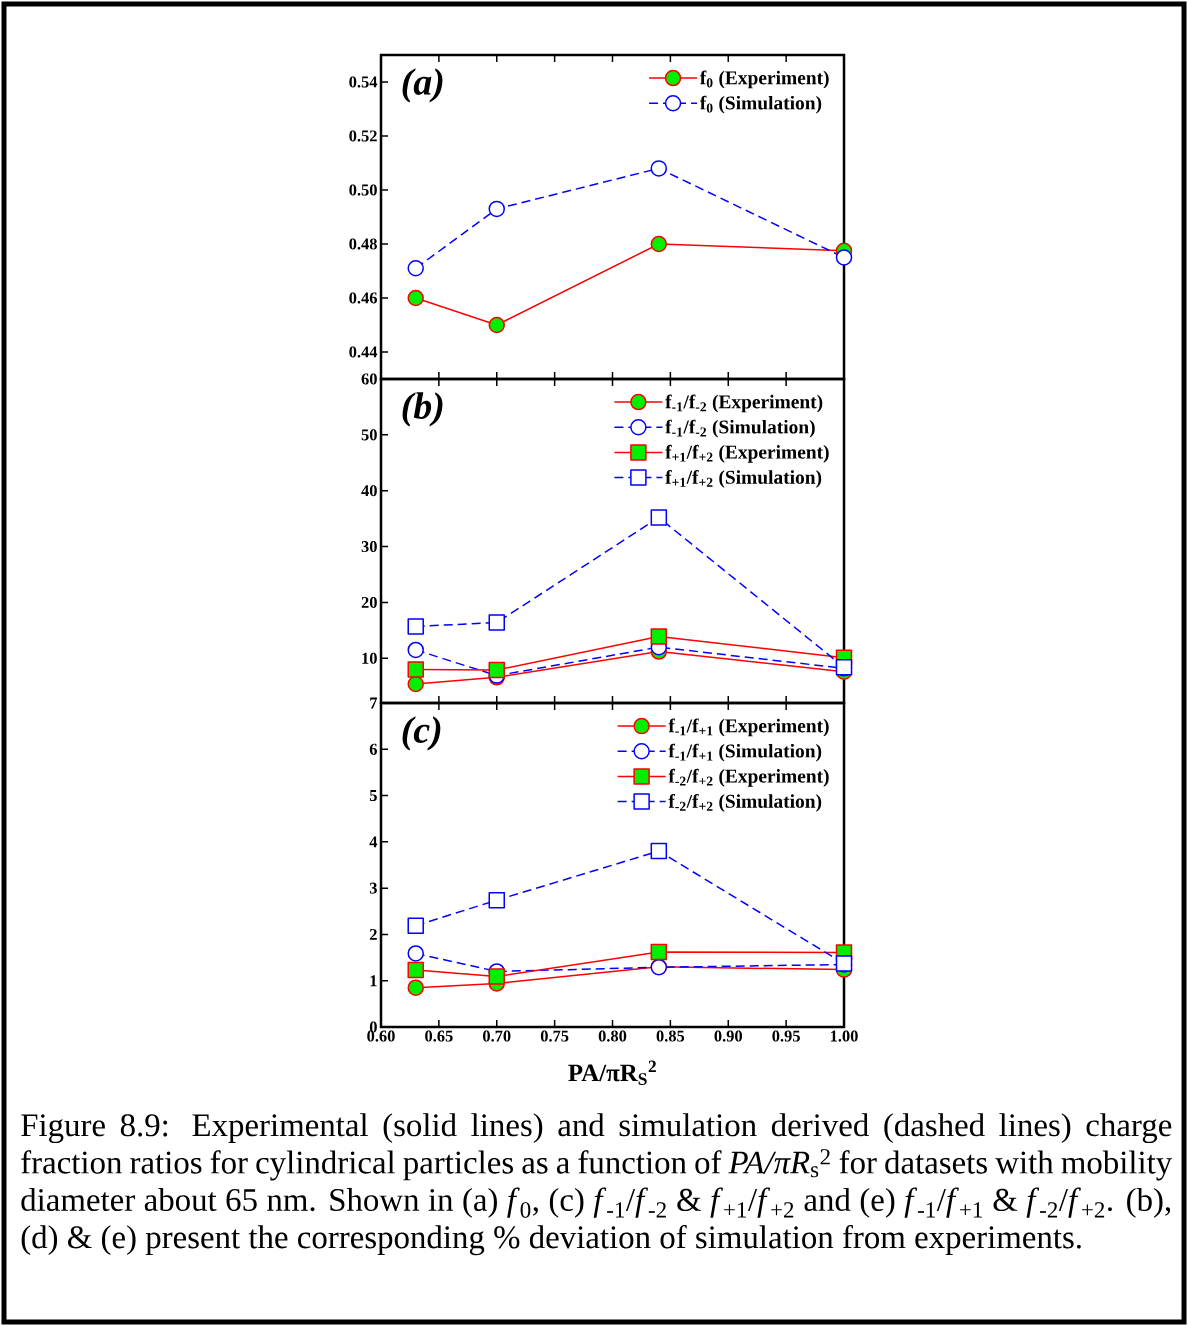 The image size is (1188, 1326). I want to click on legend-label: f$_{-1}$/f$_{-2}$ (Experiment), so click(744, 403).